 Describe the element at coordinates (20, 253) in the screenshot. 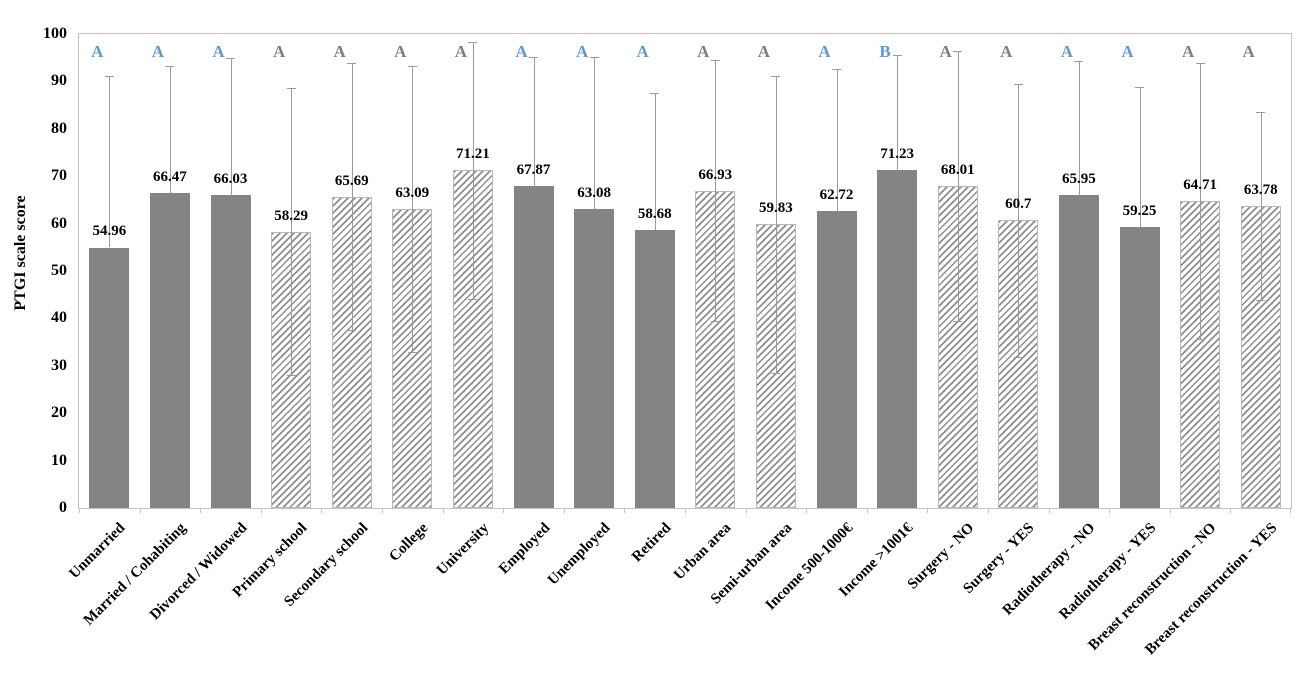

I see `y-axis-title: PTGI scale score` at that location.